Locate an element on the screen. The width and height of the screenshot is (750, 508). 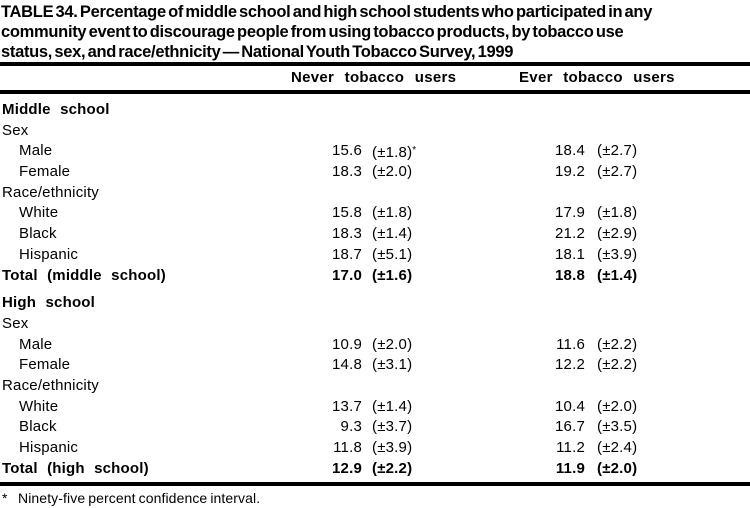
row-label: Total (high school) is located at coordinates (75, 468).